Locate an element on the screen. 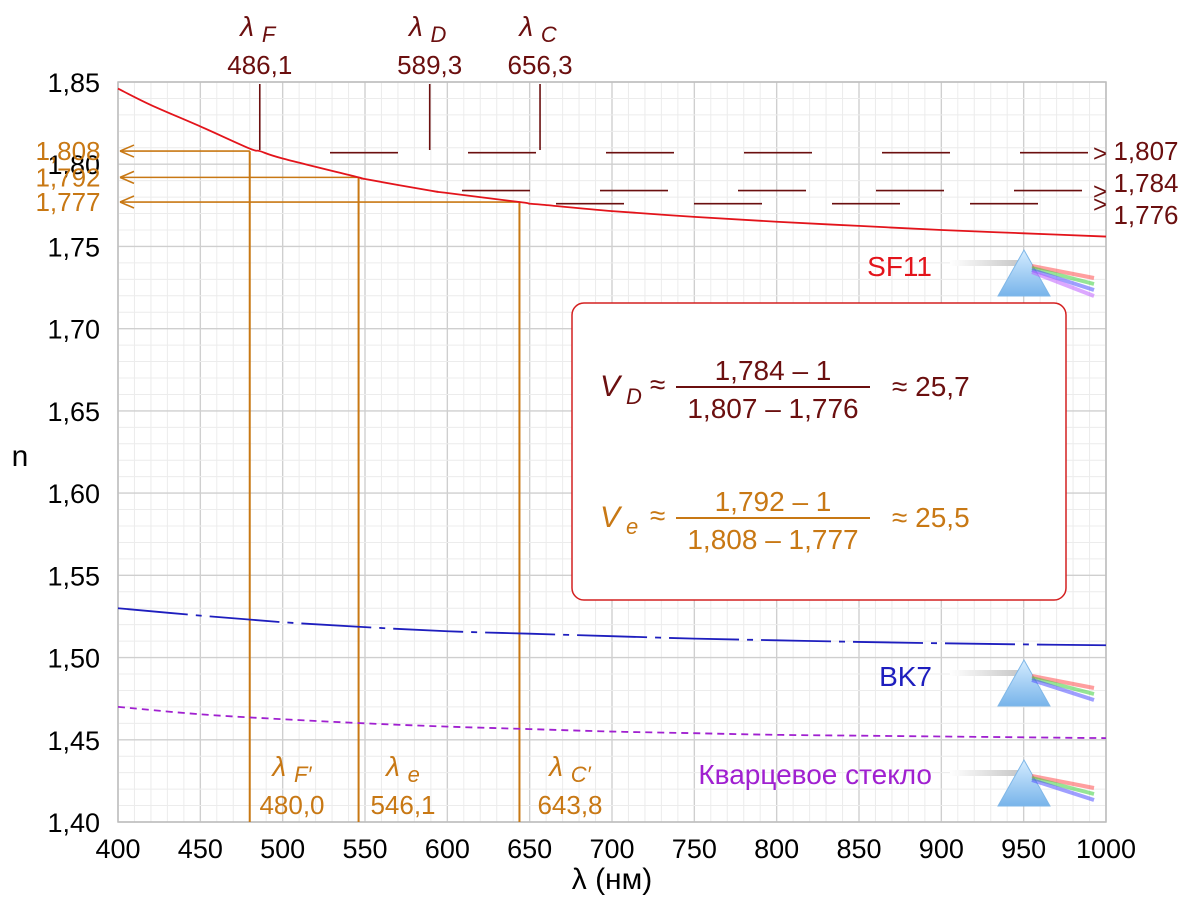 This screenshot has height=907, width=1200. material-label: SF11 is located at coordinates (899, 266).